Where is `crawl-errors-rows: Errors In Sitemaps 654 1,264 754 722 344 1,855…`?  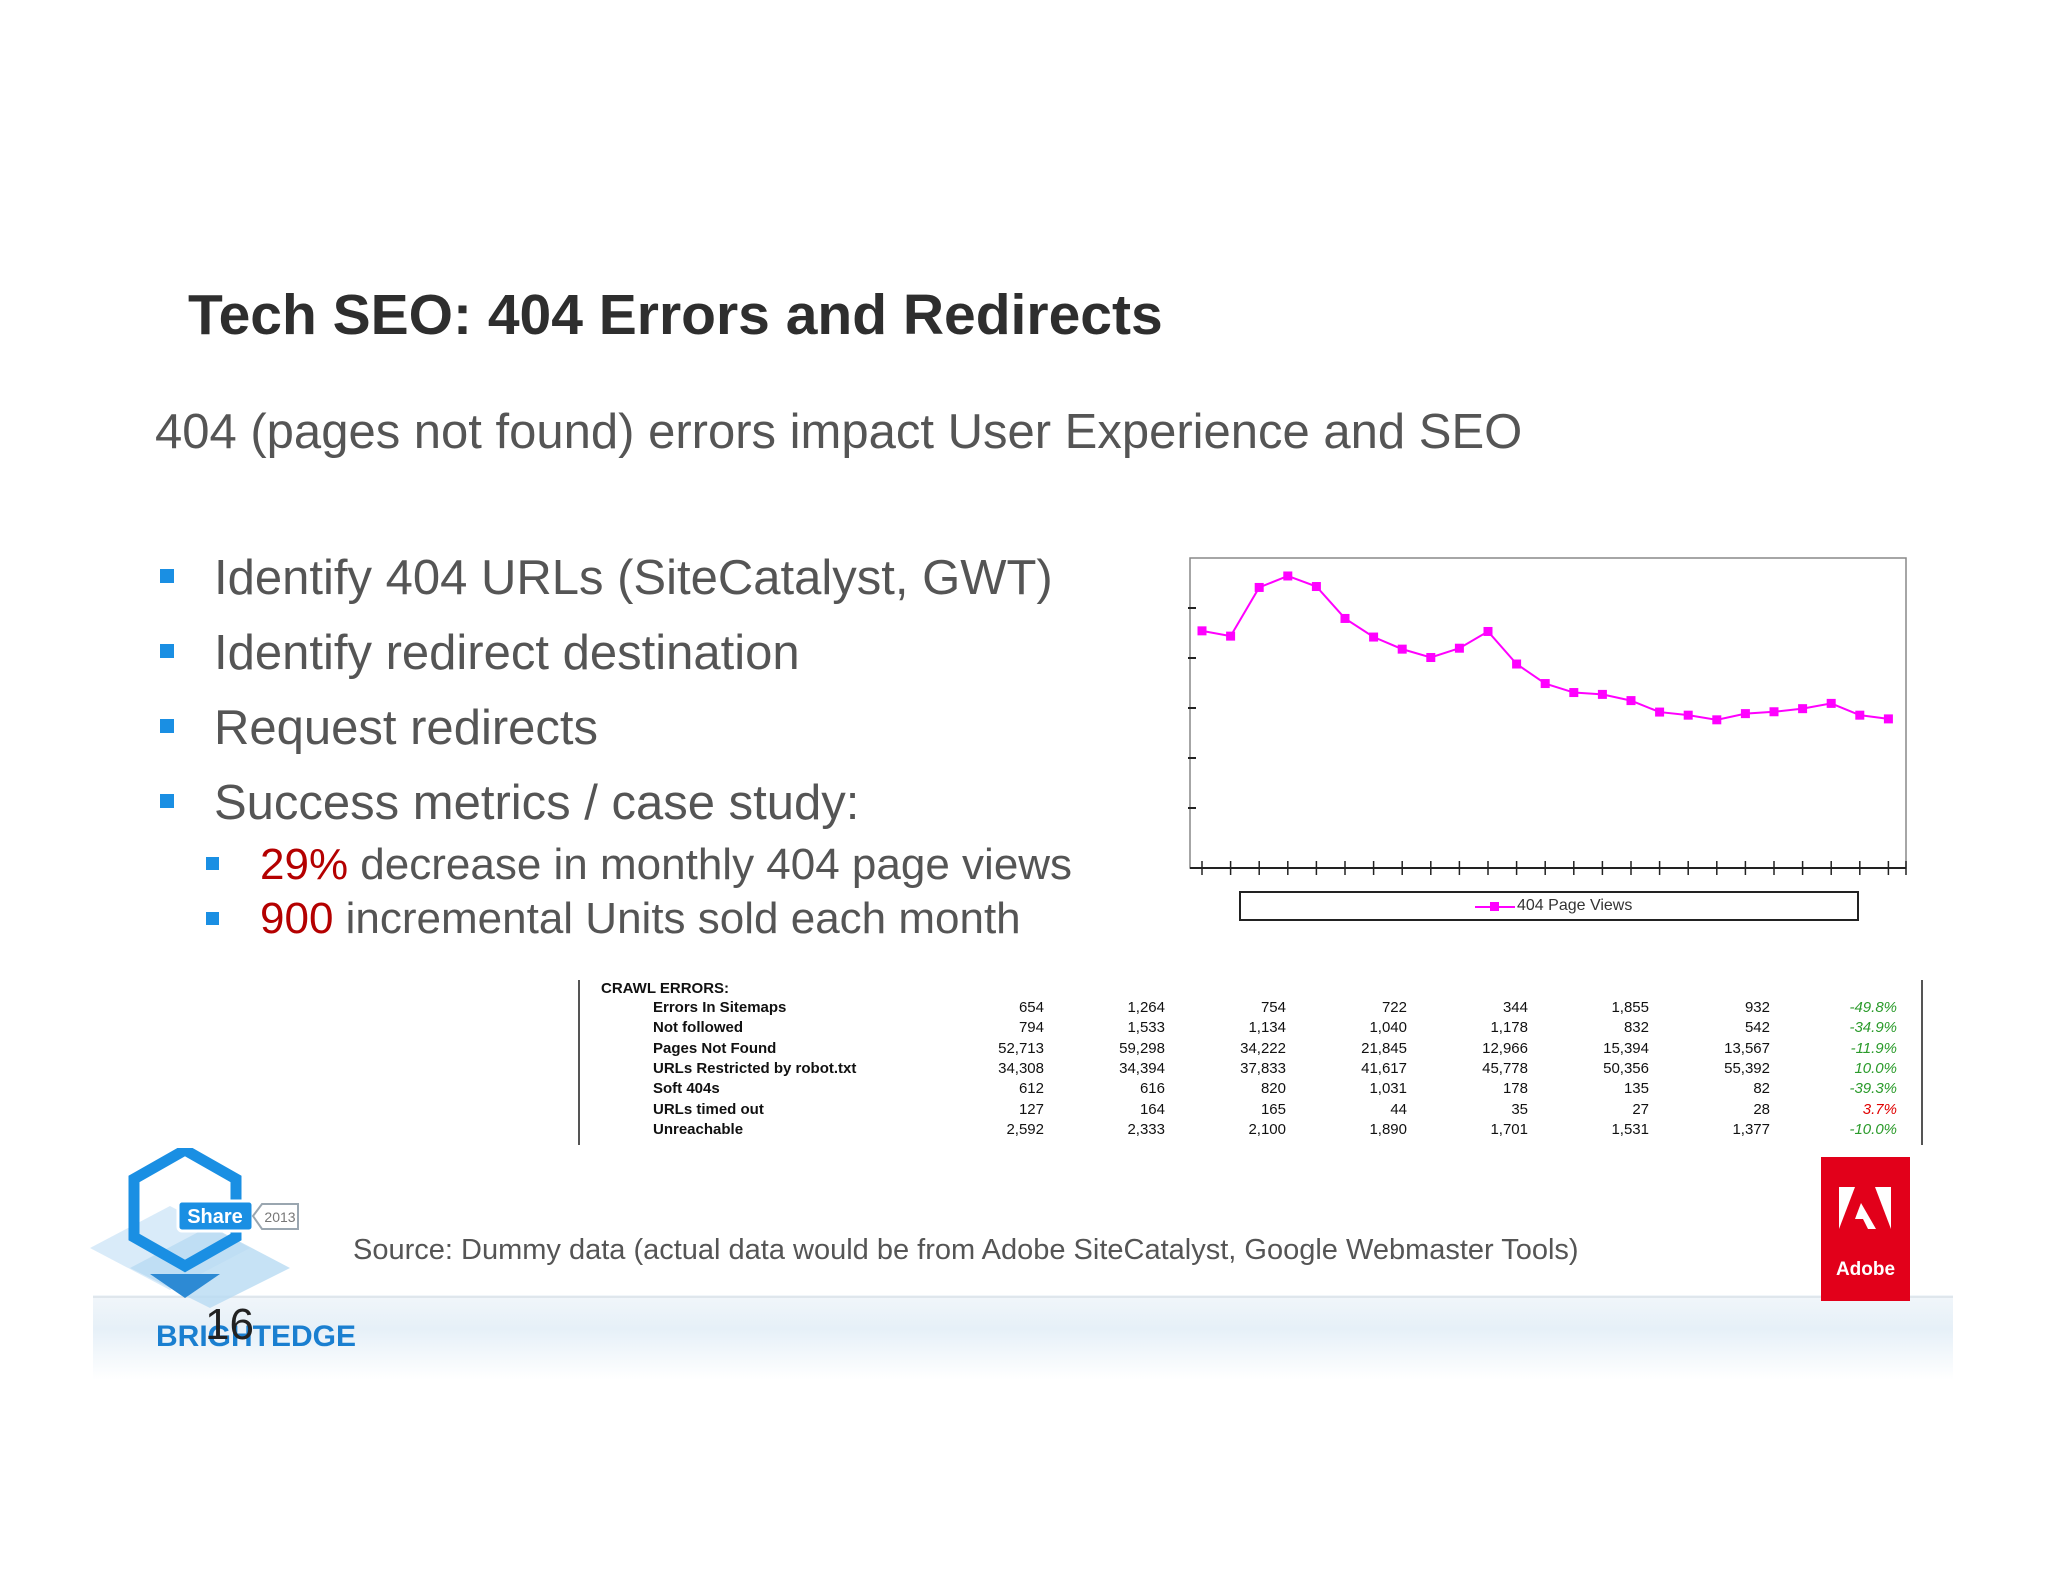
crawl-errors-rows: Errors In Sitemaps 654 1,264 754 722 344 1,855… is located at coordinates (1275, 1069).